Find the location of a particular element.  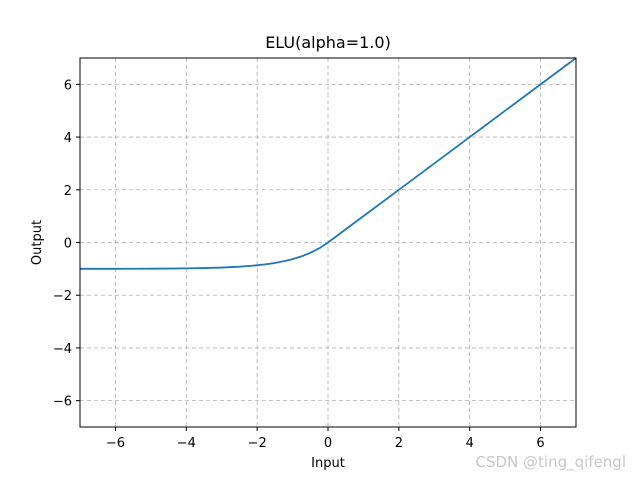

y-tick-label: 6 is located at coordinates (68, 85).